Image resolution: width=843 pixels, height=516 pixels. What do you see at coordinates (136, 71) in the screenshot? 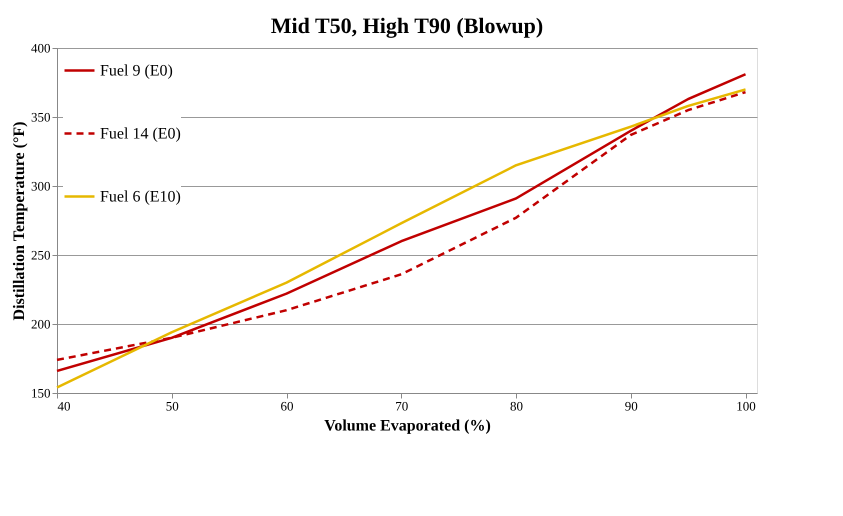
I see `legend-label: Fuel 9 (E0)` at bounding box center [136, 71].